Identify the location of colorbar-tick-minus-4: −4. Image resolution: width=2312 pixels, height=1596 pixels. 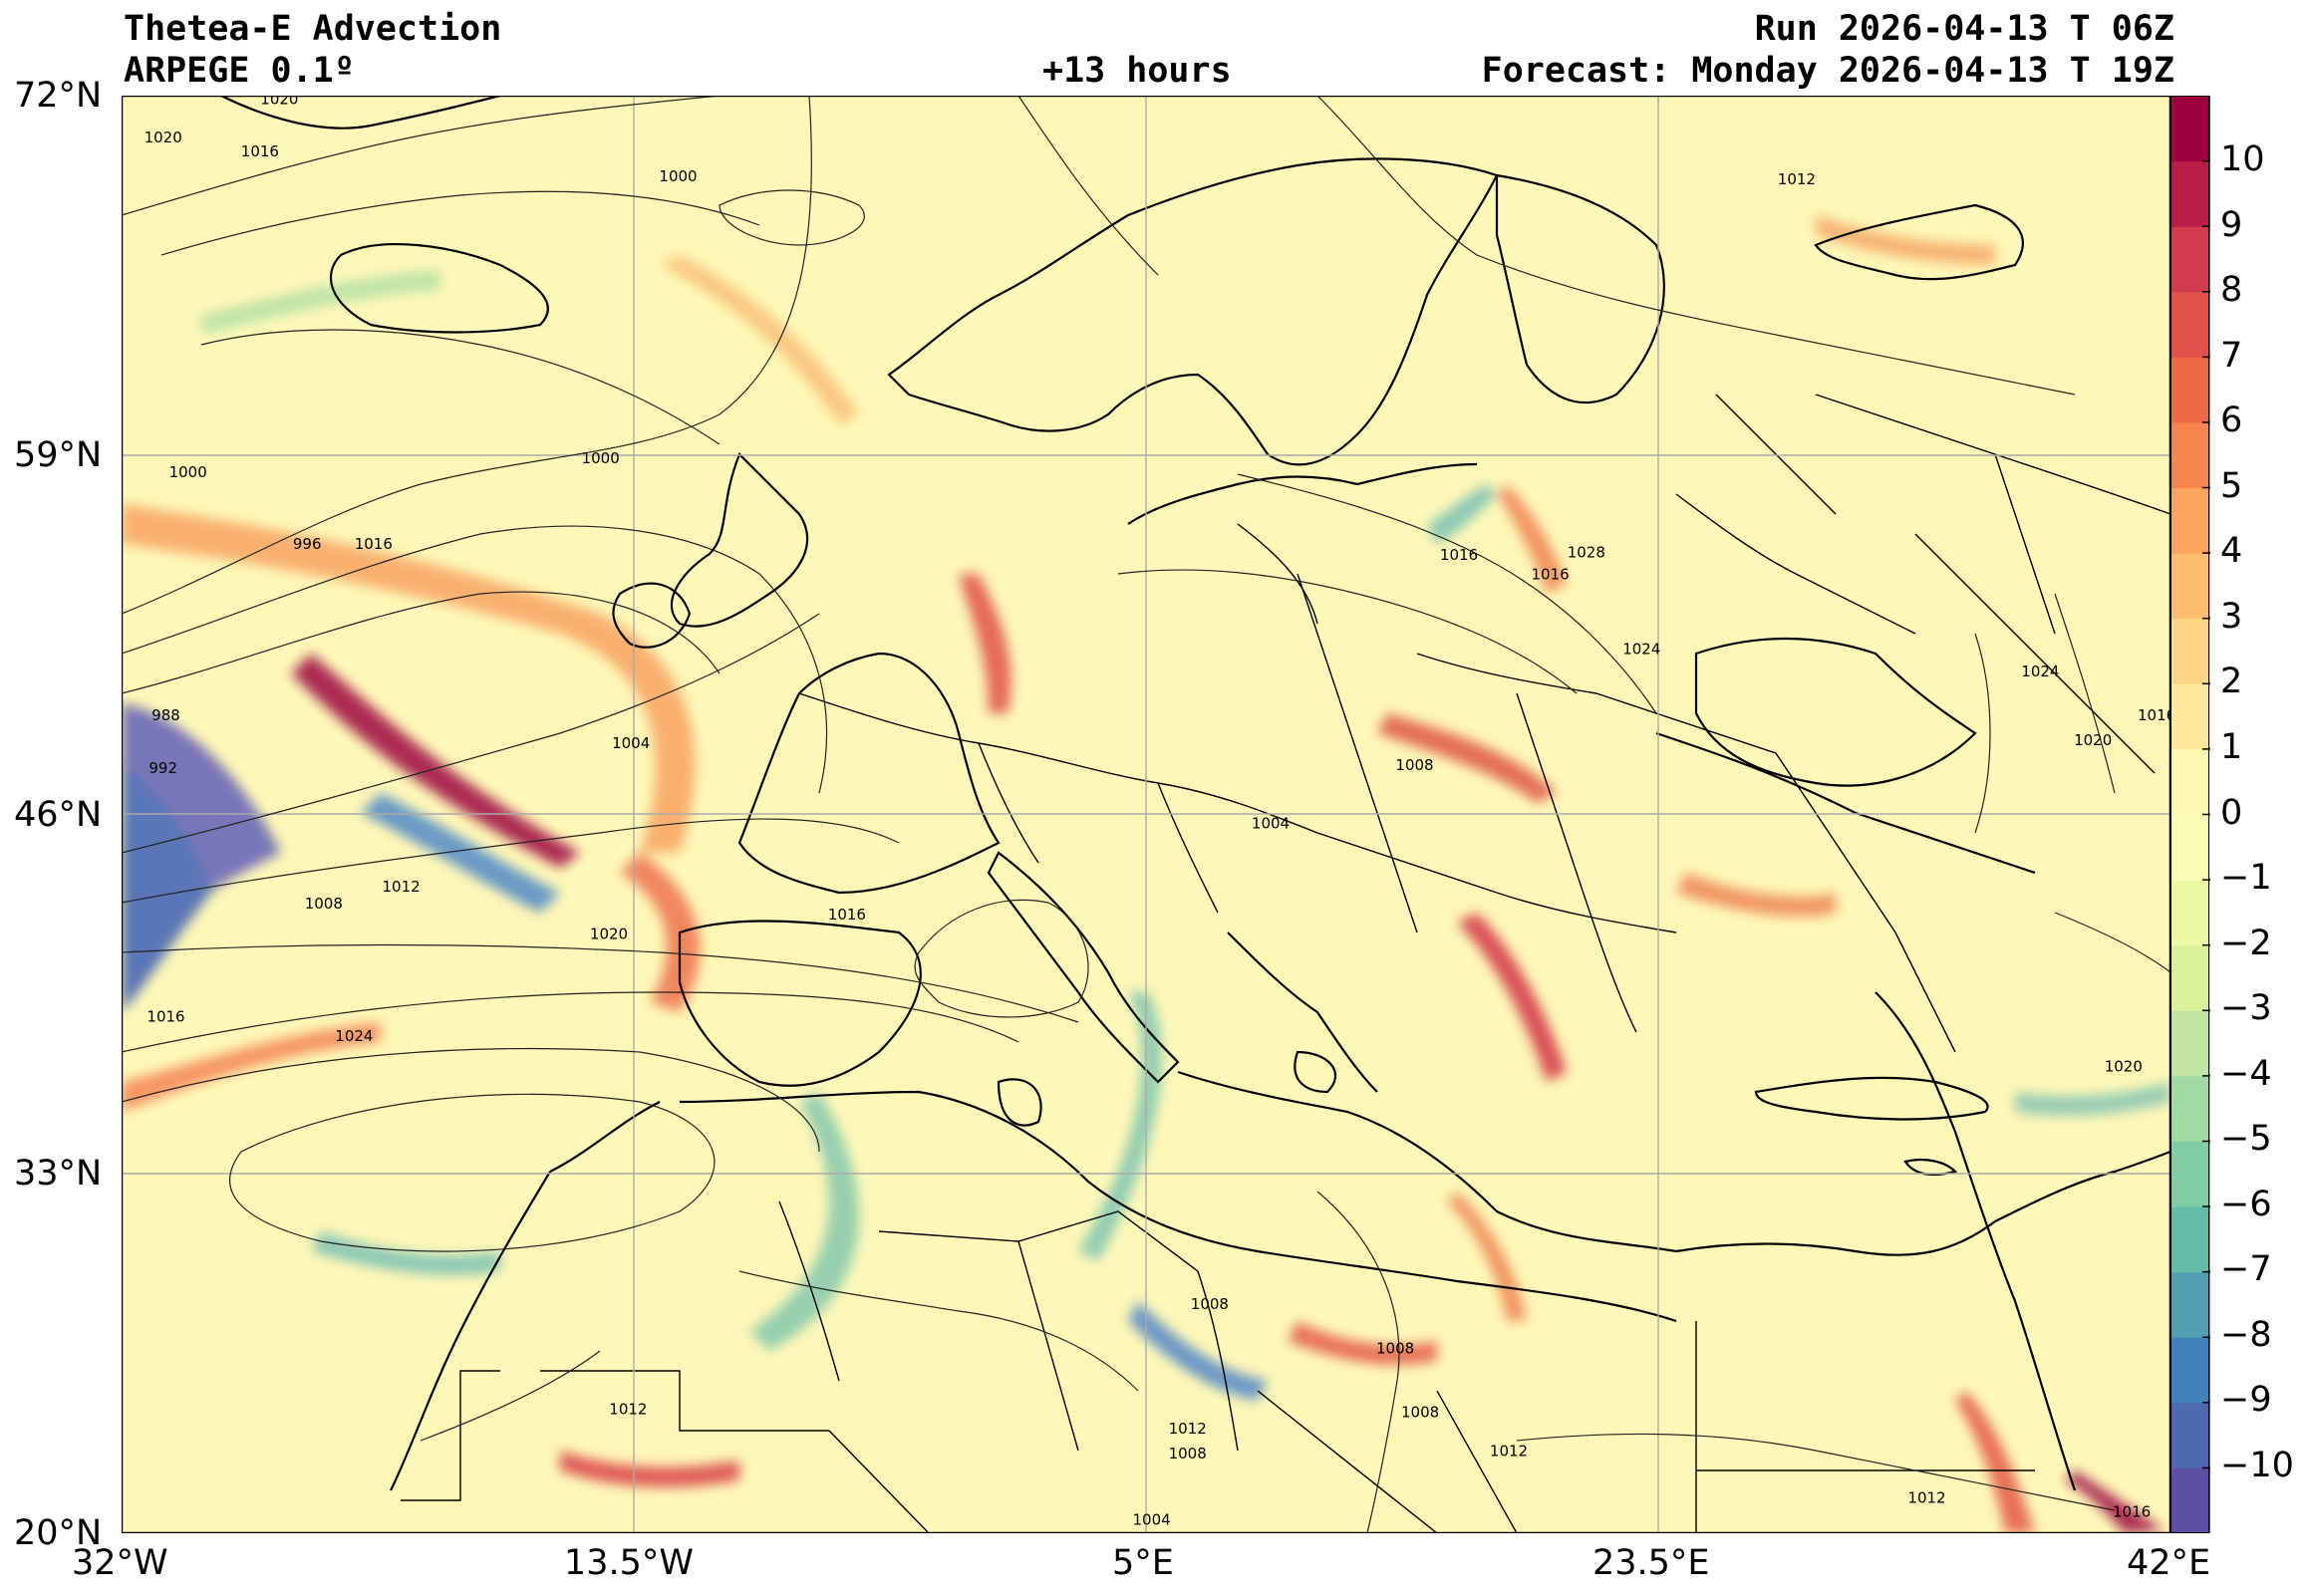
(2246, 1074).